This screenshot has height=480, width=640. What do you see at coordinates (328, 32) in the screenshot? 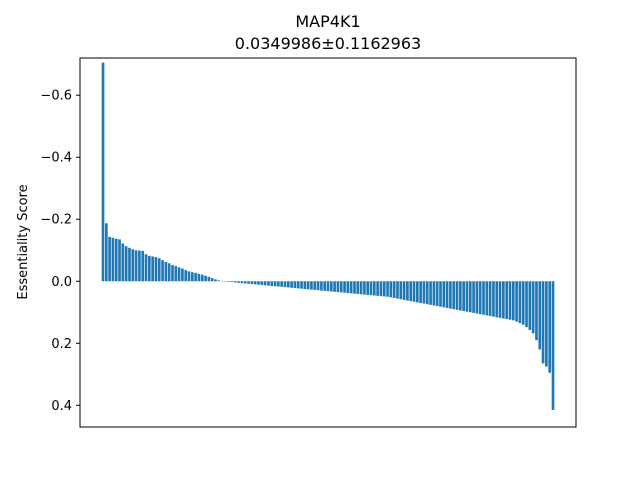
I see `chart-title: MAP4K1 0.0349986±0.1162963` at bounding box center [328, 32].